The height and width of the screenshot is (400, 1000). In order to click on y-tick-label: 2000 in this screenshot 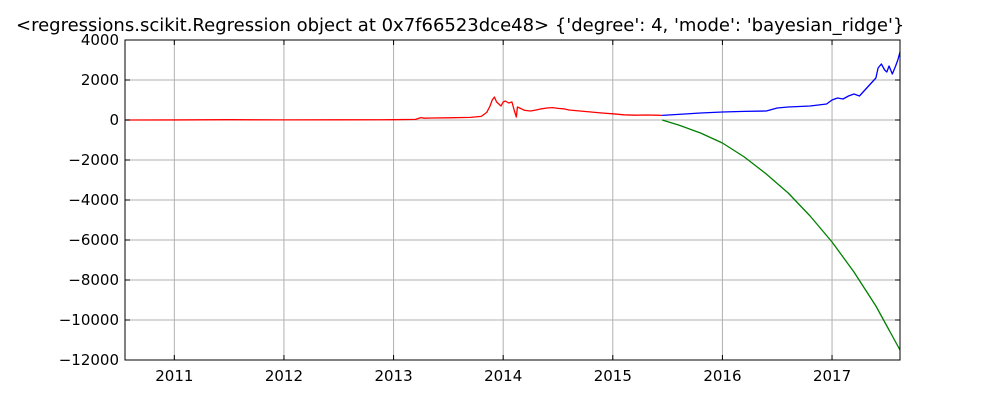, I will do `click(100, 80)`.